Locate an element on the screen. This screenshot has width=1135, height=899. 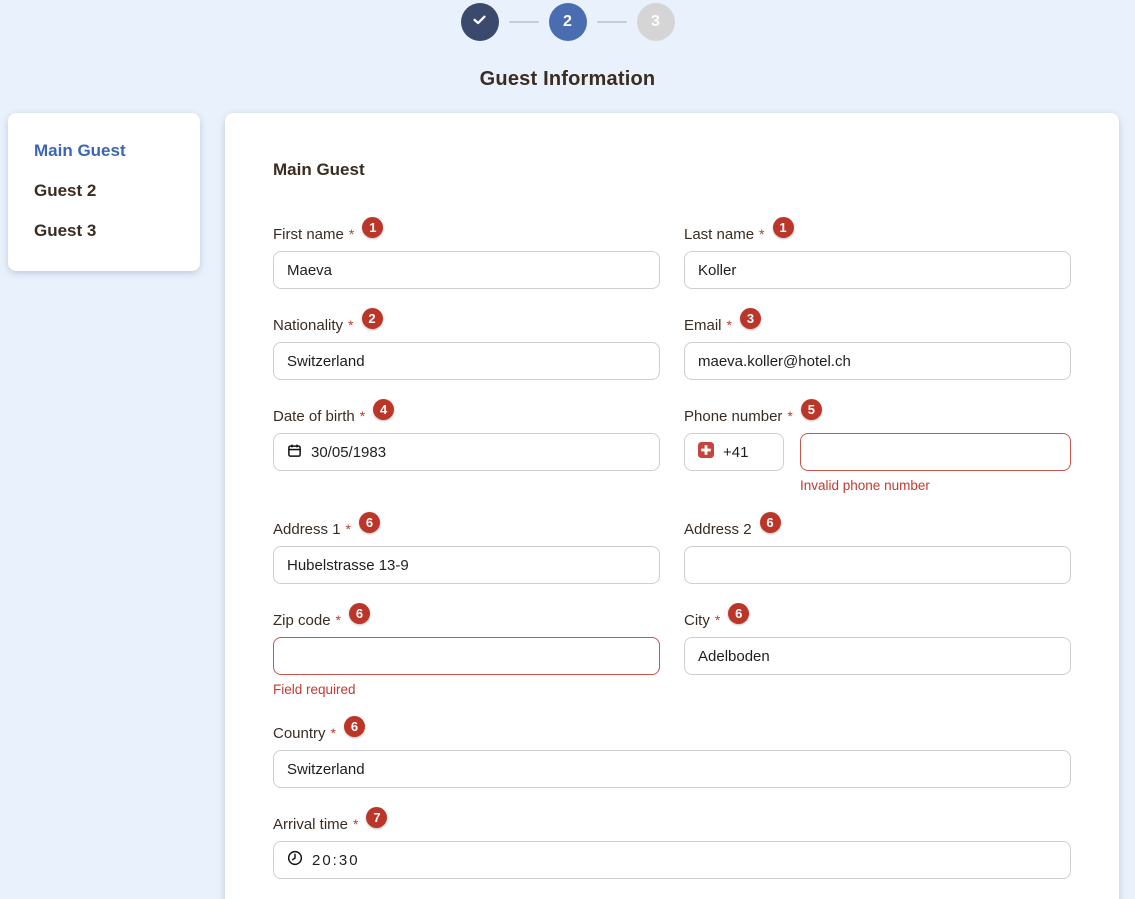
field-label-text: Phone number is located at coordinates (733, 416).